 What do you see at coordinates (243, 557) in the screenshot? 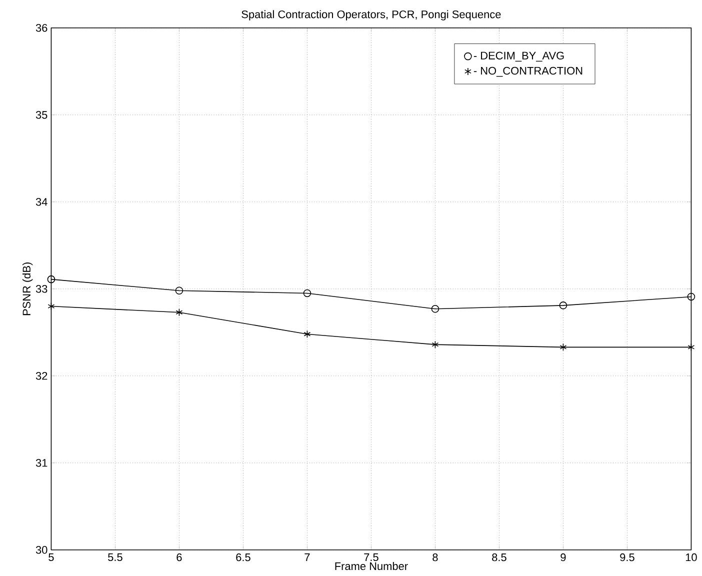
I see `x-tick-label: 6.5` at bounding box center [243, 557].